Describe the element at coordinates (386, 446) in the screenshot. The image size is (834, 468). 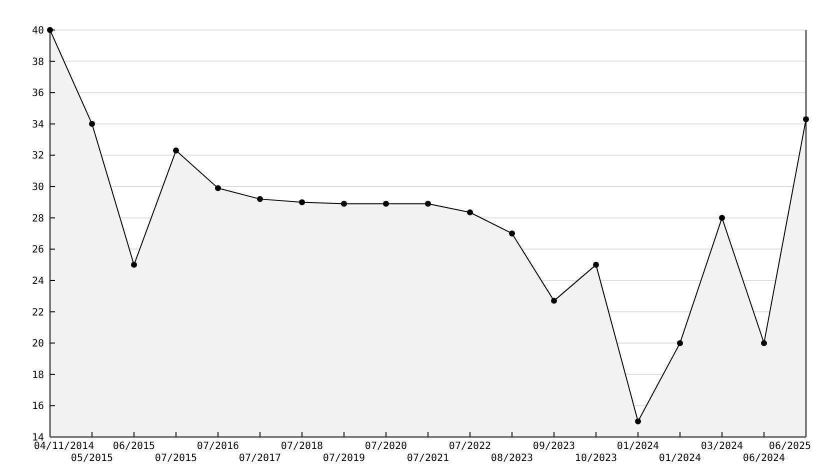
I see `x-tick-label: 07/2020` at that location.